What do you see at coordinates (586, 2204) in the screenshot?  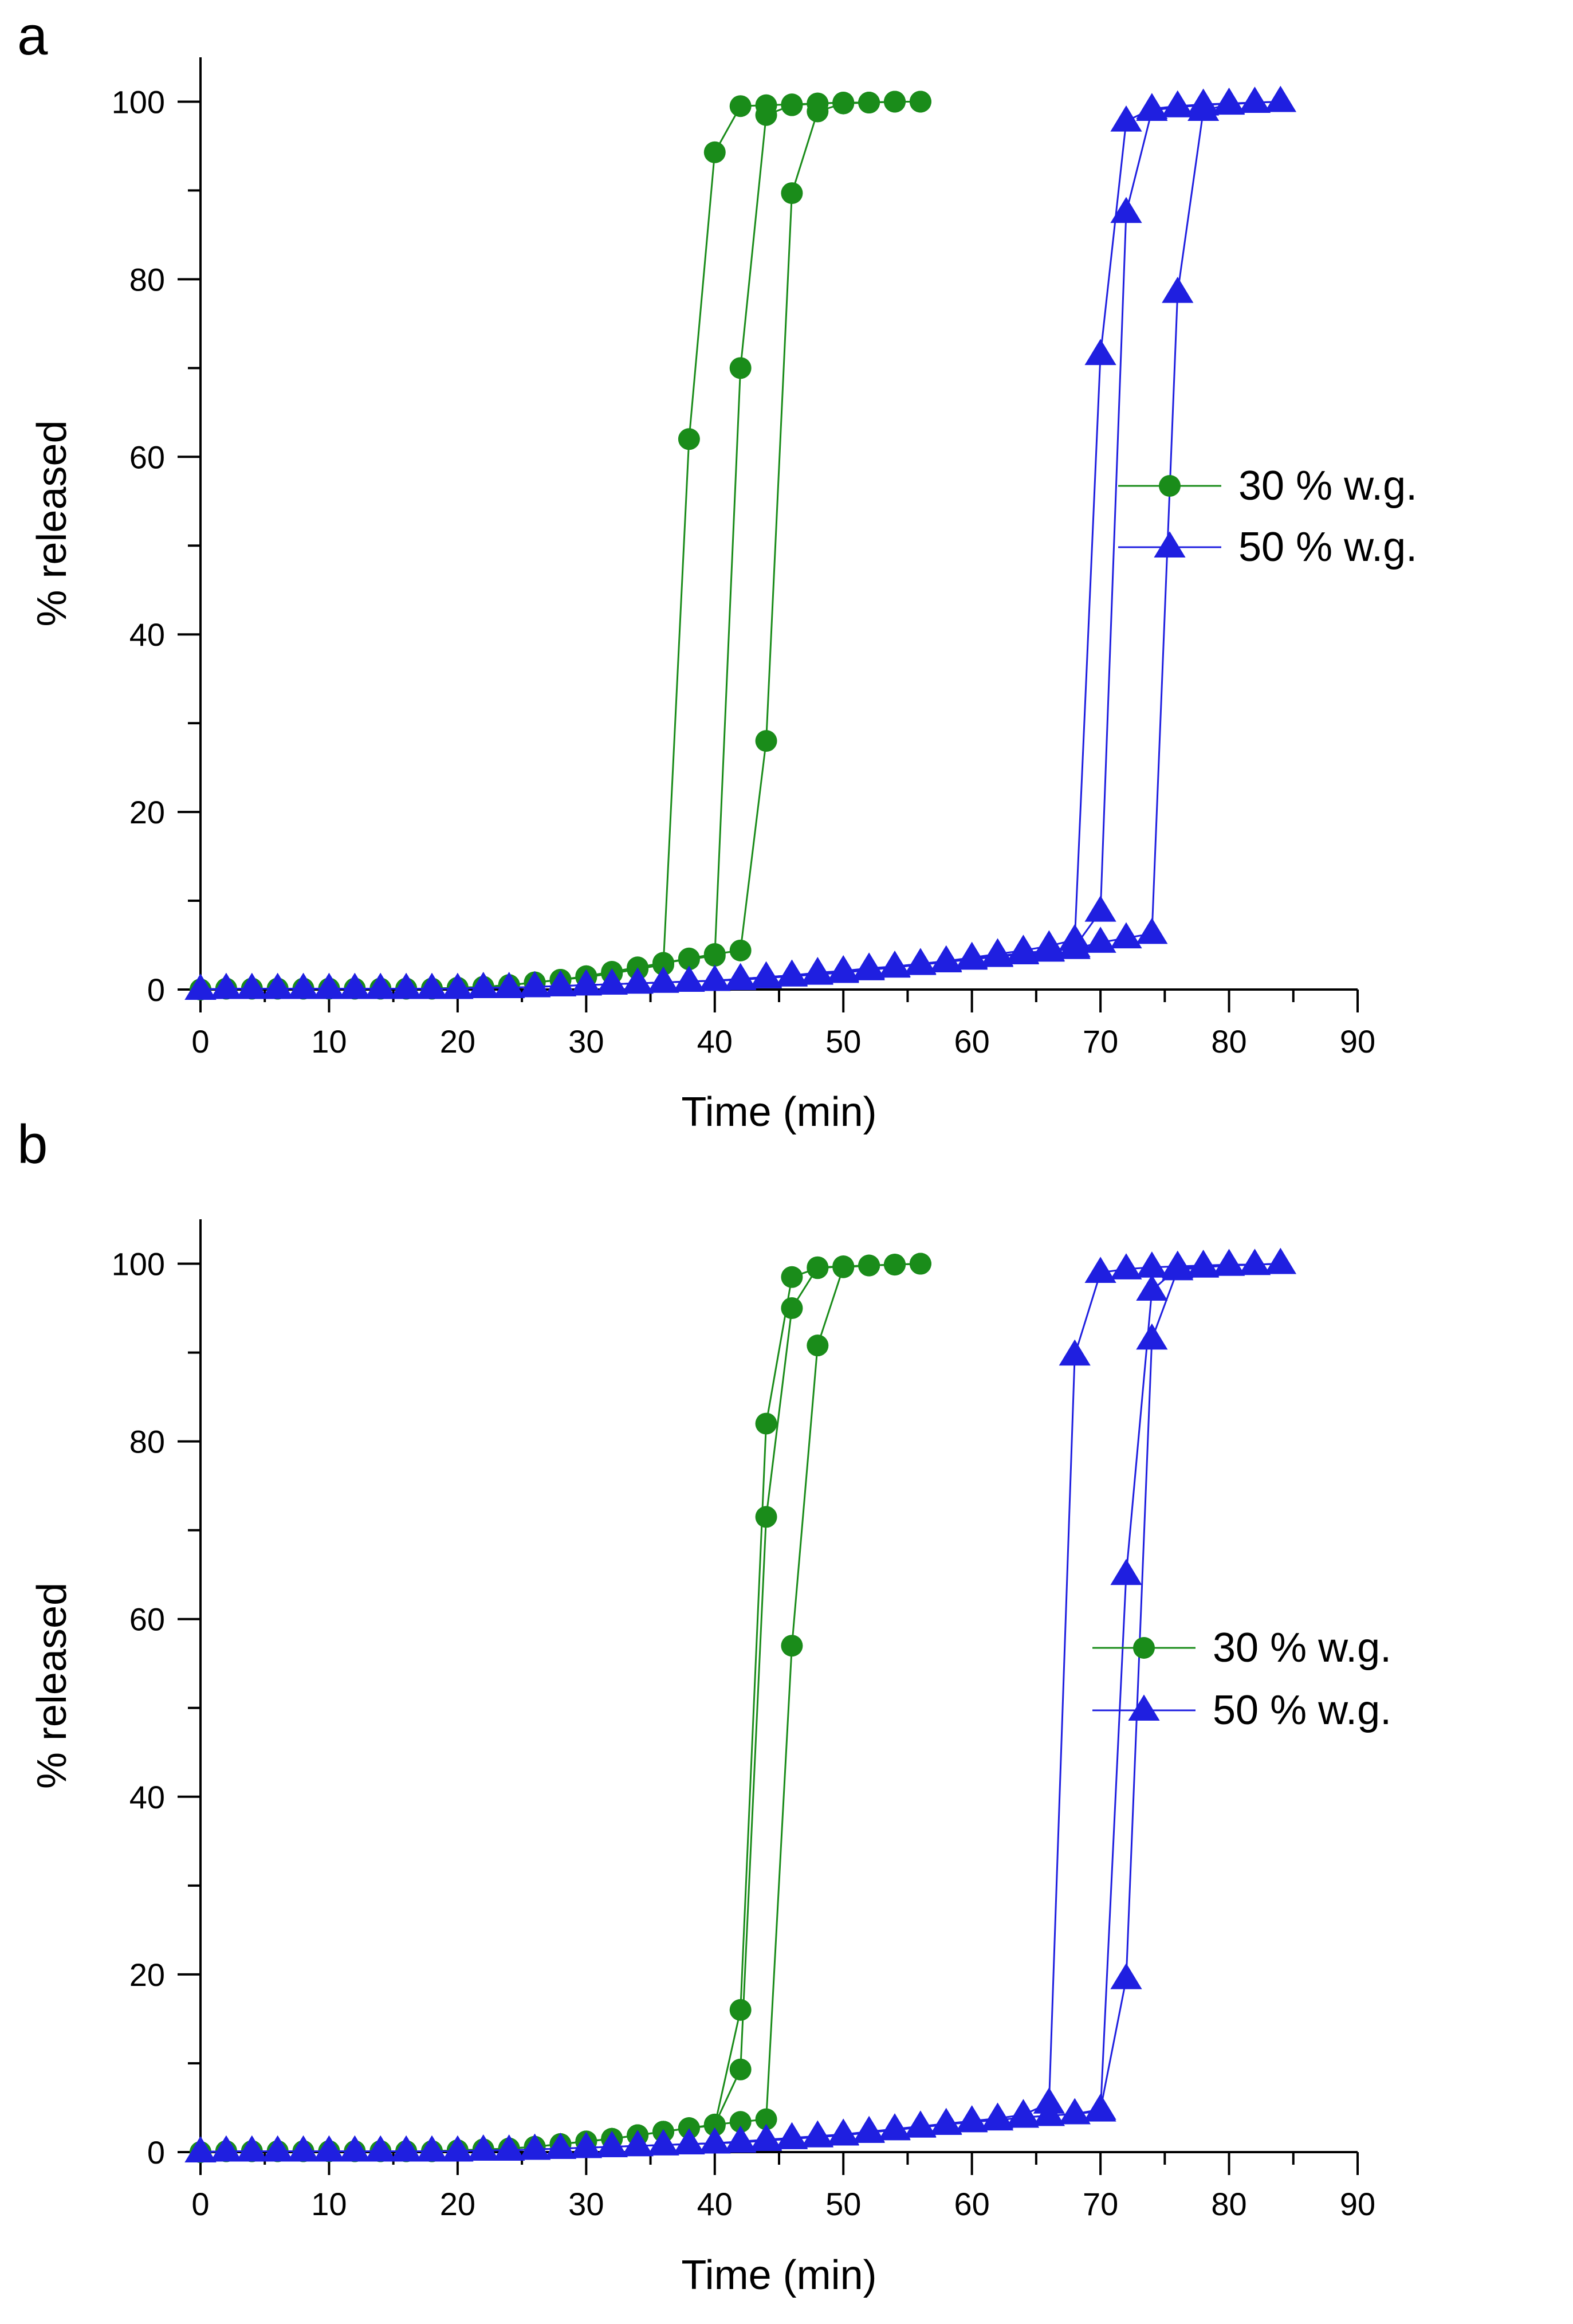 I see `x-tick-label: 30` at bounding box center [586, 2204].